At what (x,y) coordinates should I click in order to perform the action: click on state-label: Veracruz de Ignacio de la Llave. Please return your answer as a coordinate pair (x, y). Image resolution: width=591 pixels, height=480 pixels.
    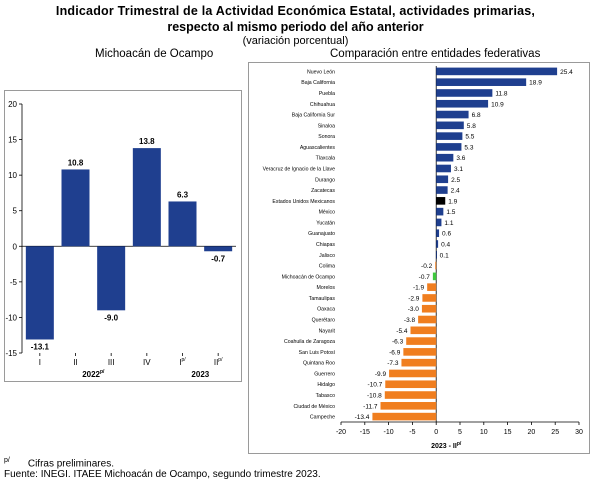
    Looking at the image, I should click on (299, 169).